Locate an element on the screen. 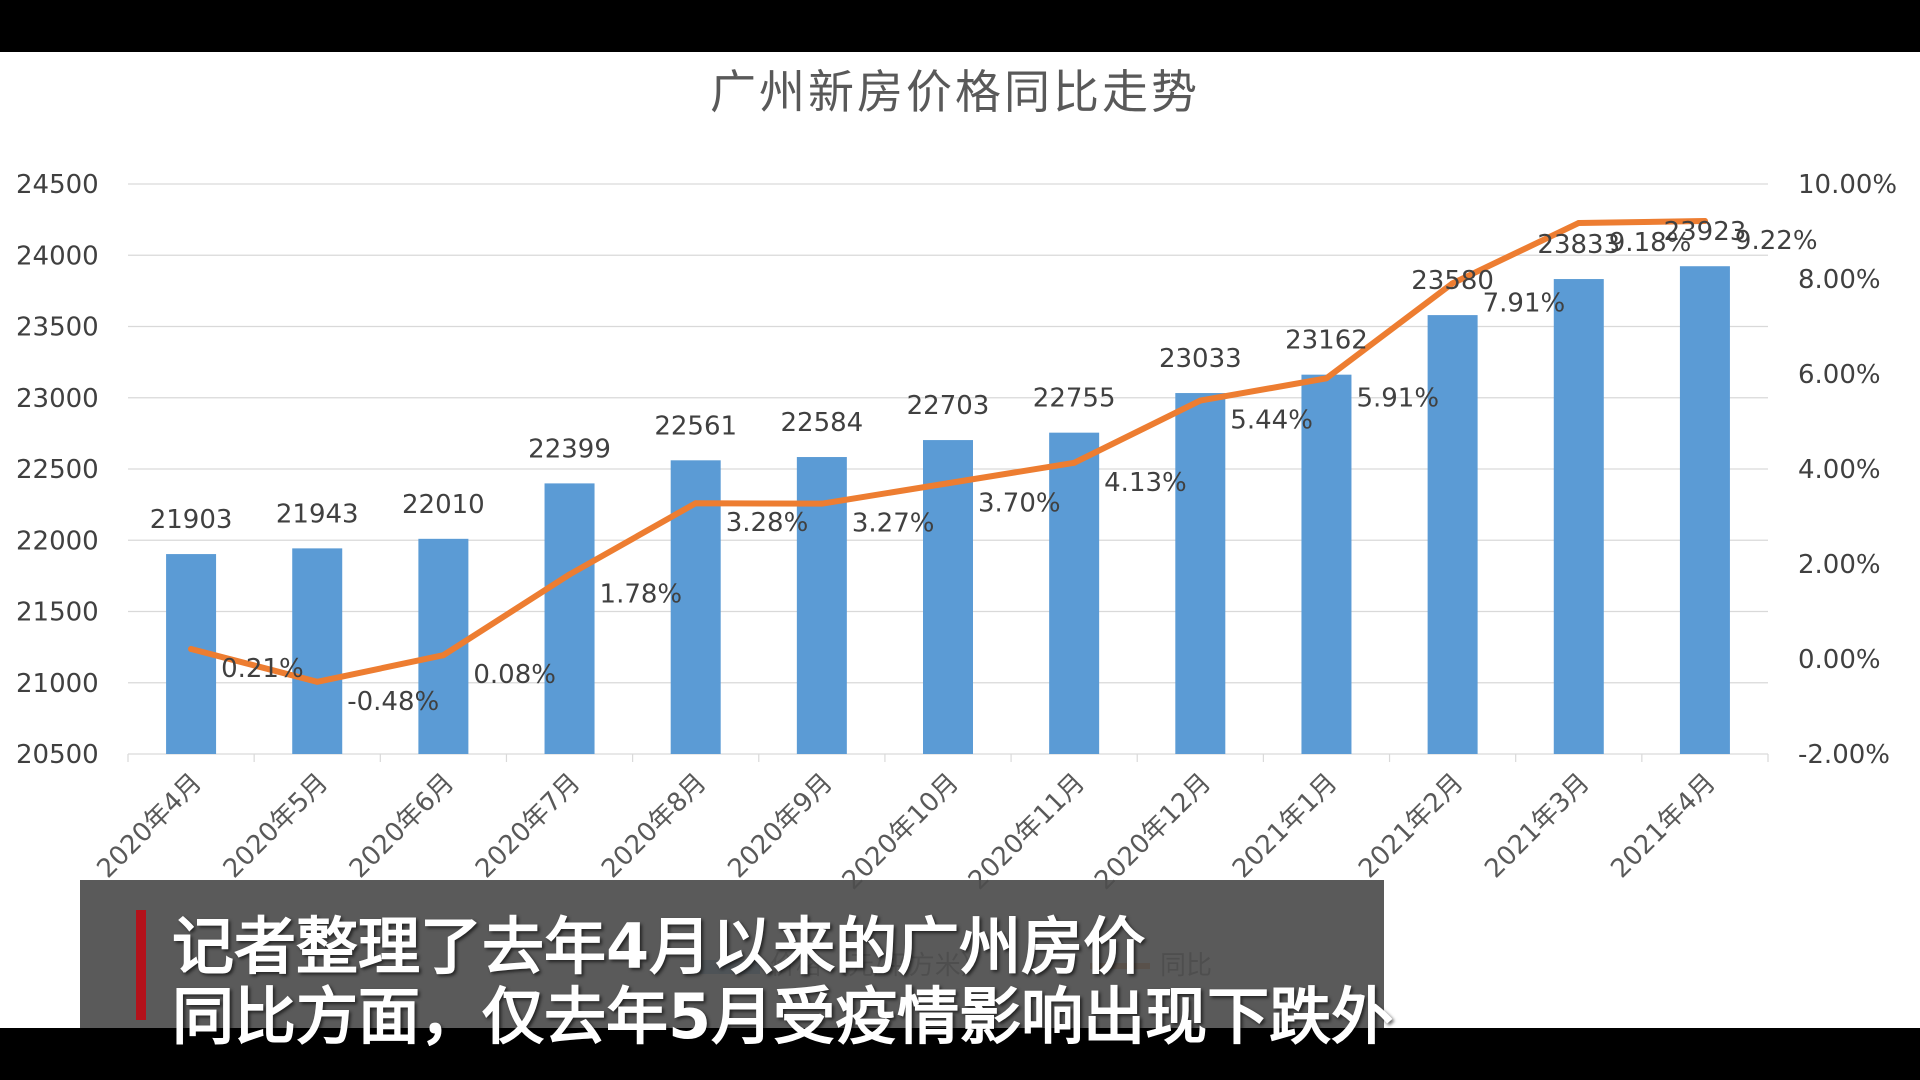 Image resolution: width=1920 pixels, height=1080 pixels. y-right-tick-label: 6.00% is located at coordinates (1839, 375).